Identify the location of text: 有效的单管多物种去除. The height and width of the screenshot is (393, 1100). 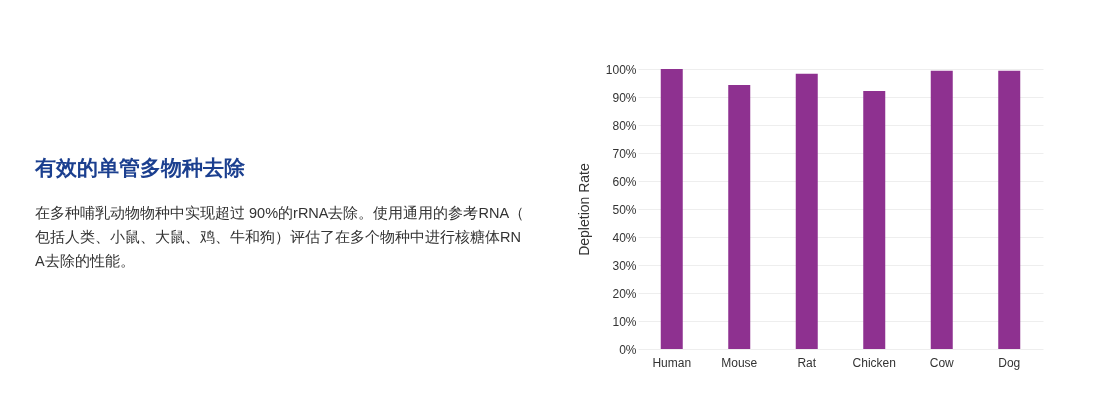
(140, 167).